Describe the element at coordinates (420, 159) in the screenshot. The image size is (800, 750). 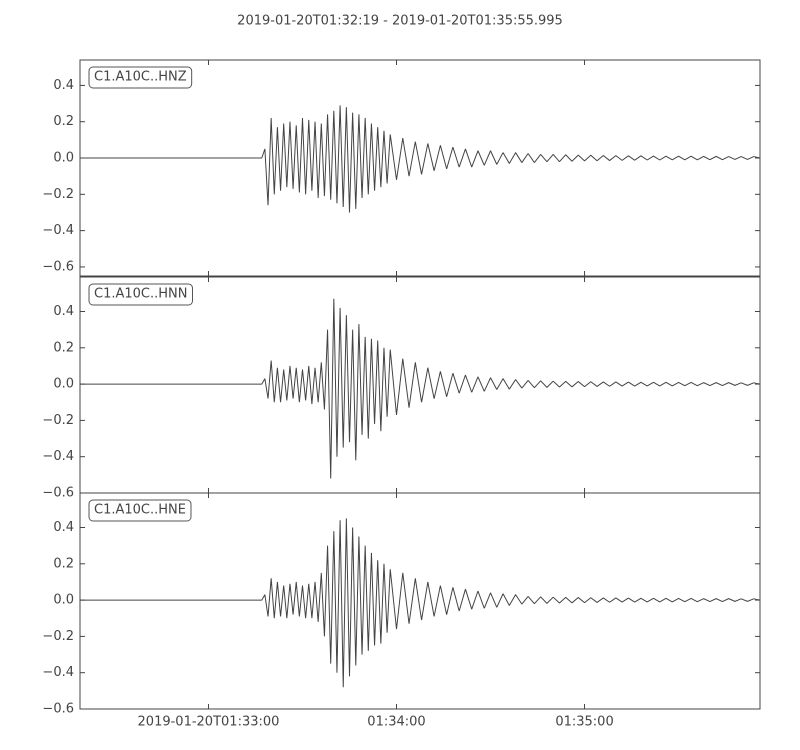
I see `waveform` at that location.